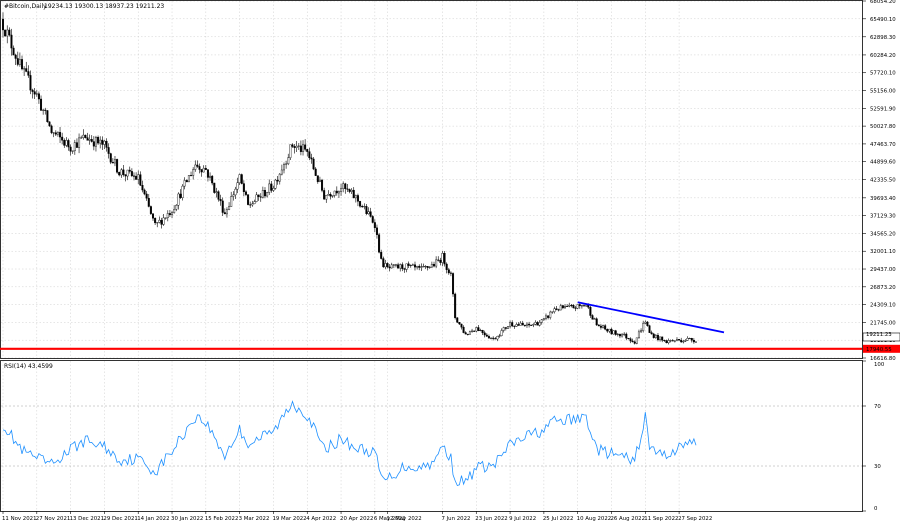  I want to click on time-tick-label: 20 Apr 2022, so click(356, 519).